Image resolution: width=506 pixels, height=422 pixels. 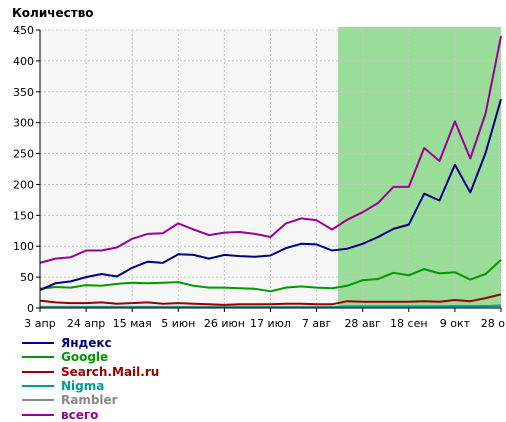 I want to click on y-axis-title: Количество, so click(x=53, y=13).